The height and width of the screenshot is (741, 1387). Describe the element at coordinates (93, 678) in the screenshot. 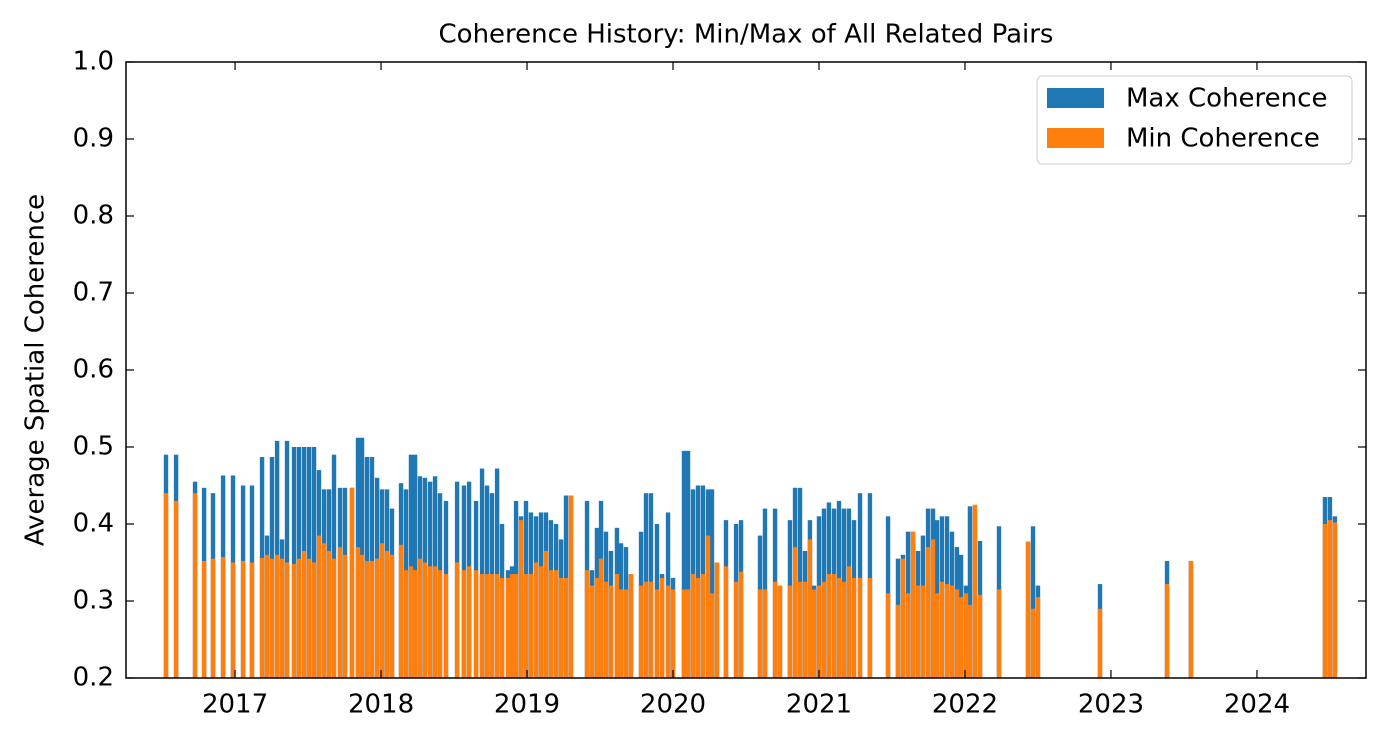

I see `y-tick-label: 0.2` at that location.